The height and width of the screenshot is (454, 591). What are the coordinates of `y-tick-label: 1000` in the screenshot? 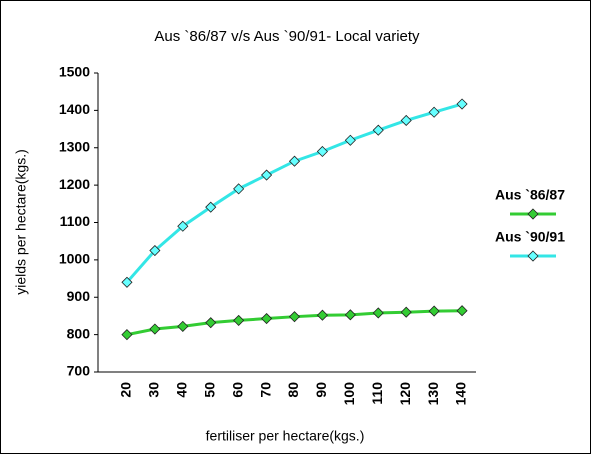 It's located at (74, 259).